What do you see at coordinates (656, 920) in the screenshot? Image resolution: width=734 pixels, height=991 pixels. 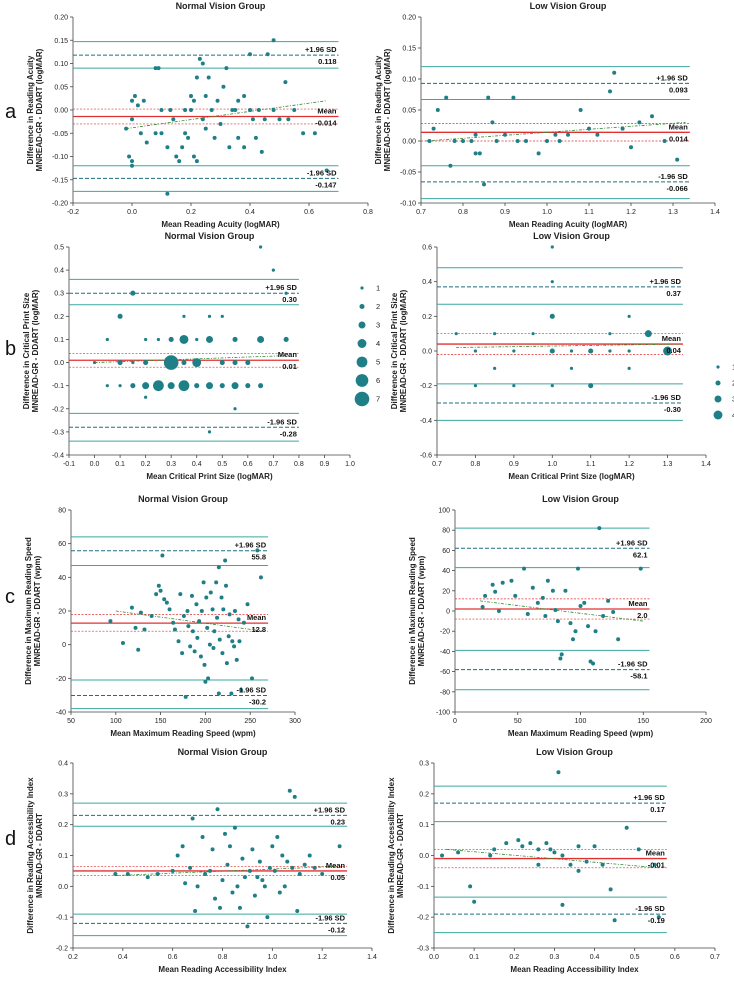 I see `lower-loa-value: -0.19` at bounding box center [656, 920].